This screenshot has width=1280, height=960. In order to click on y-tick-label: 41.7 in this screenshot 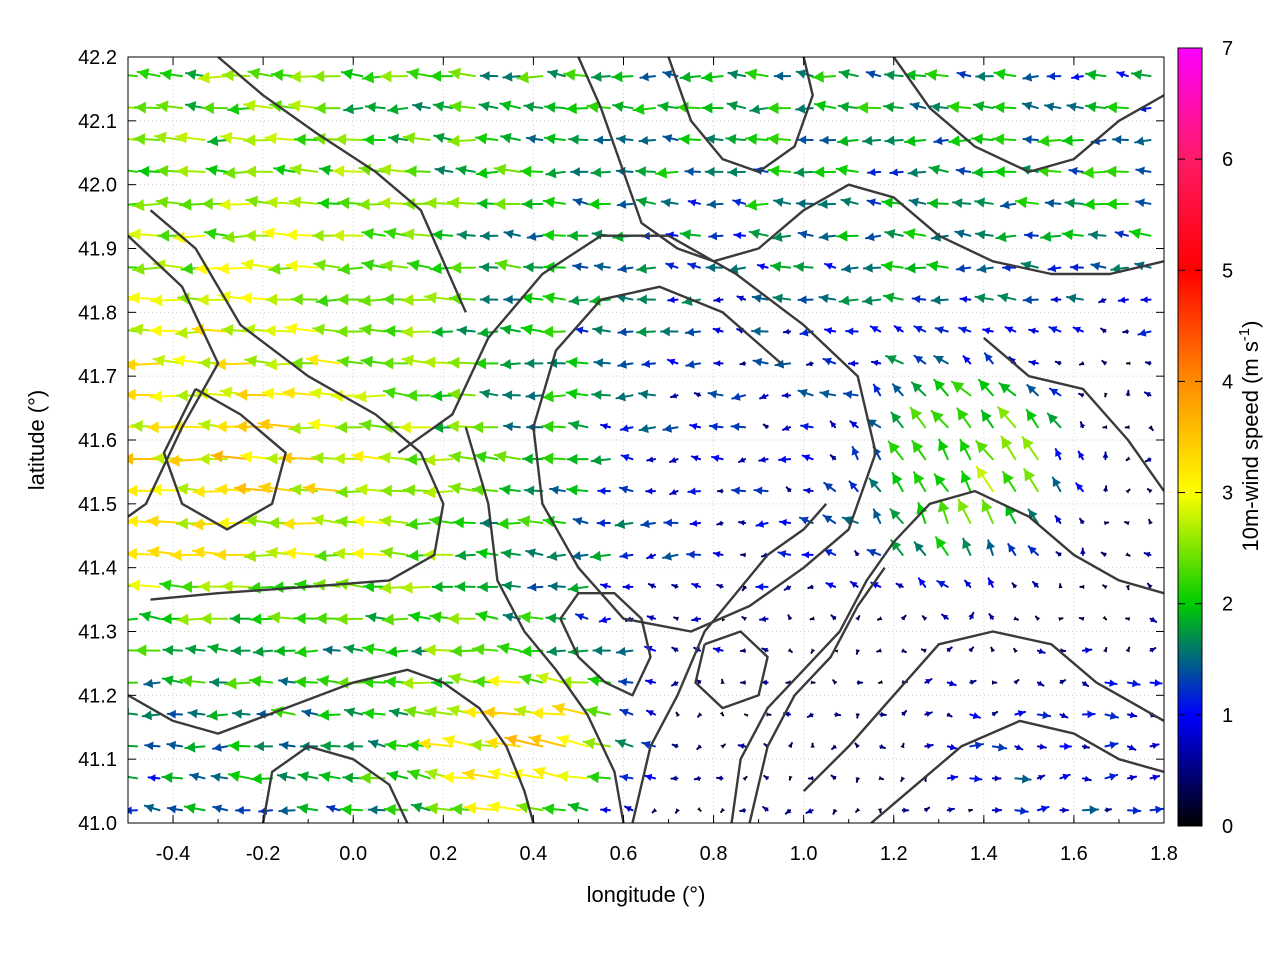, I will do `click(97, 377)`.